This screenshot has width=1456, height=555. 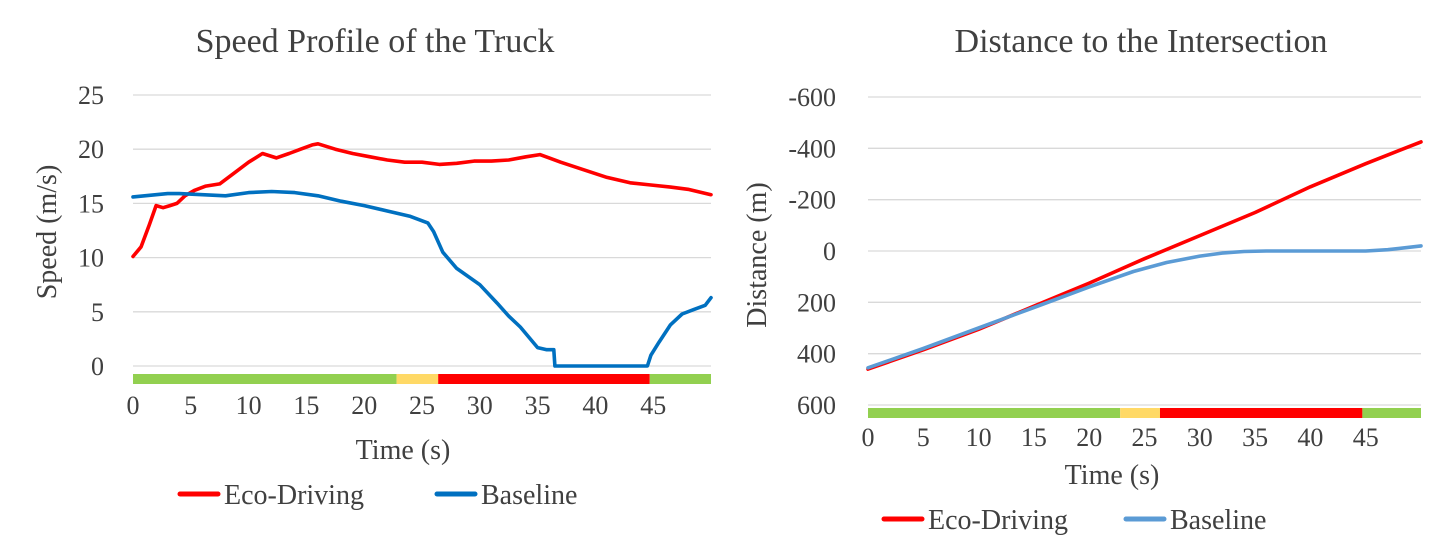 I want to click on speed-chart-x-axis-label: Time (s), so click(x=403, y=450).